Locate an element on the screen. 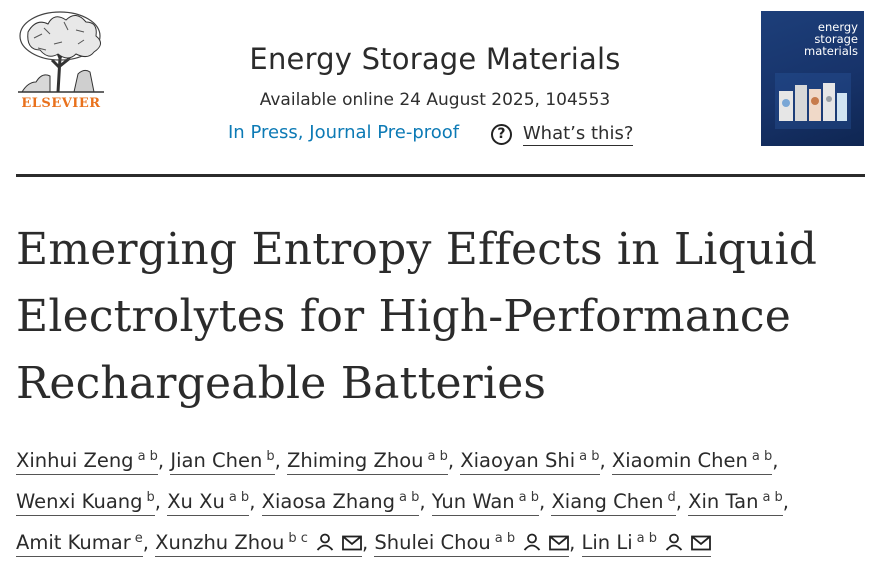 This screenshot has height=561, width=876. affiliation-marks: b c is located at coordinates (298, 538).